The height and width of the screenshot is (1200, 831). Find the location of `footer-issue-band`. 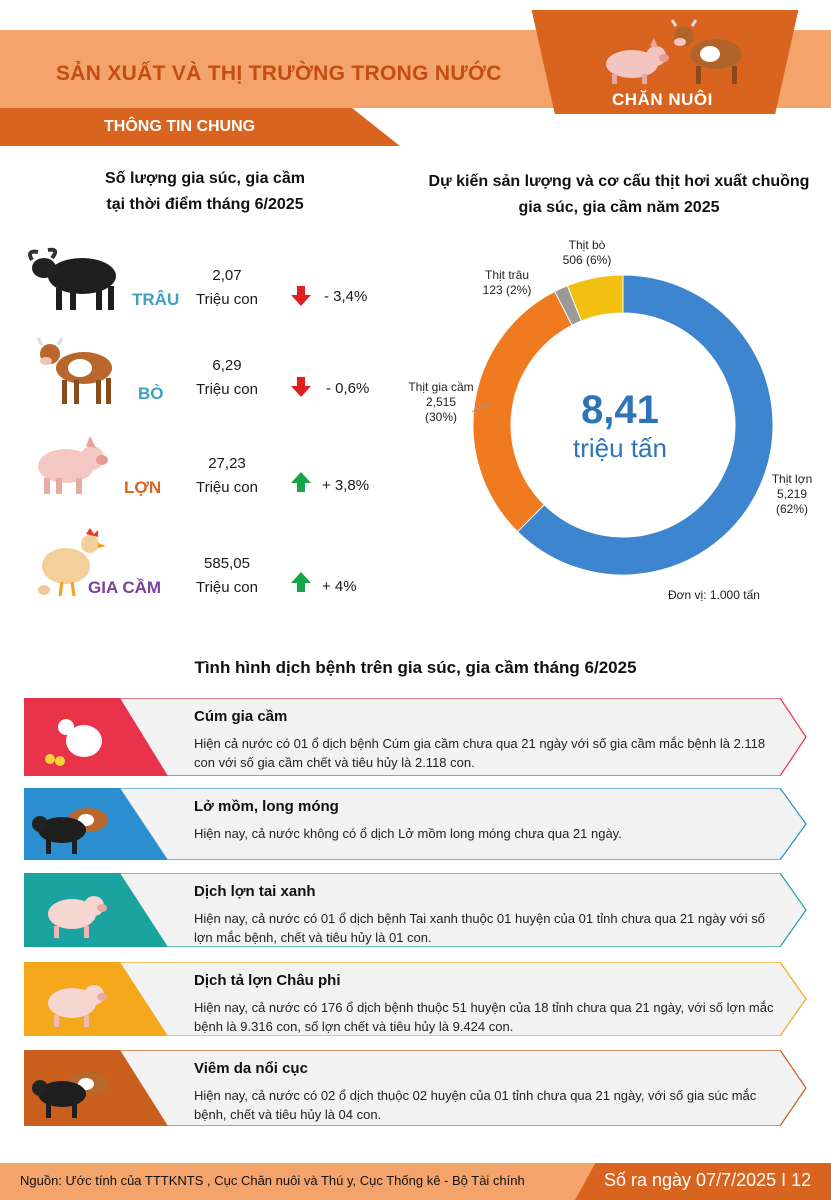

footer-issue-band is located at coordinates (703, 1181).